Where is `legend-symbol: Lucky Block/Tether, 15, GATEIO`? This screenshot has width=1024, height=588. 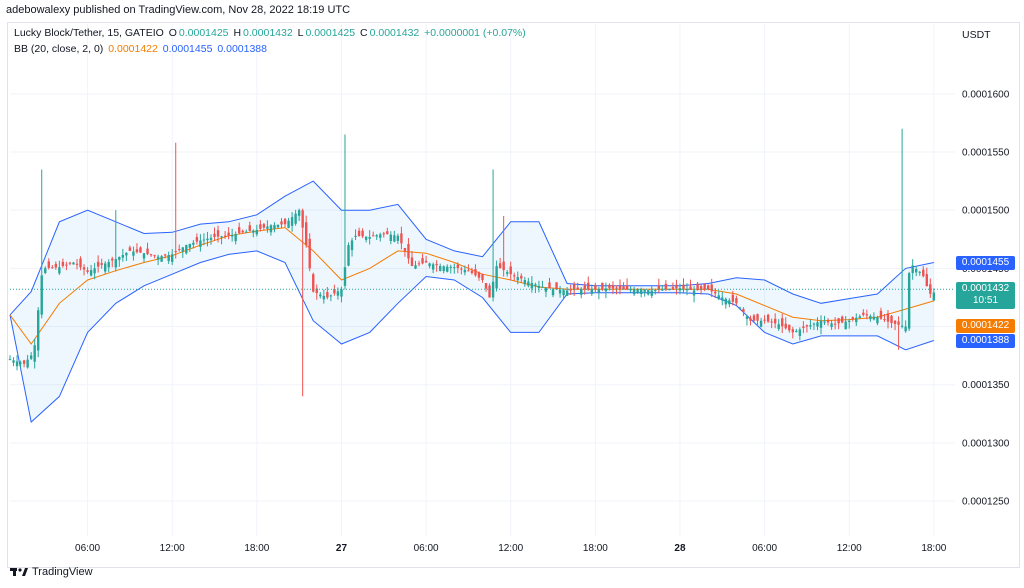
legend-symbol: Lucky Block/Tether, 15, GATEIO is located at coordinates (89, 33).